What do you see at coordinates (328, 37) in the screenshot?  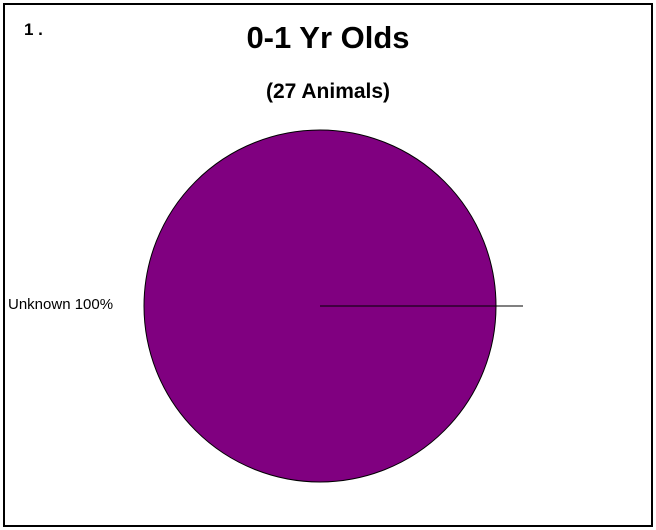 I see `chart-title: 0-1 Yr Olds` at bounding box center [328, 37].